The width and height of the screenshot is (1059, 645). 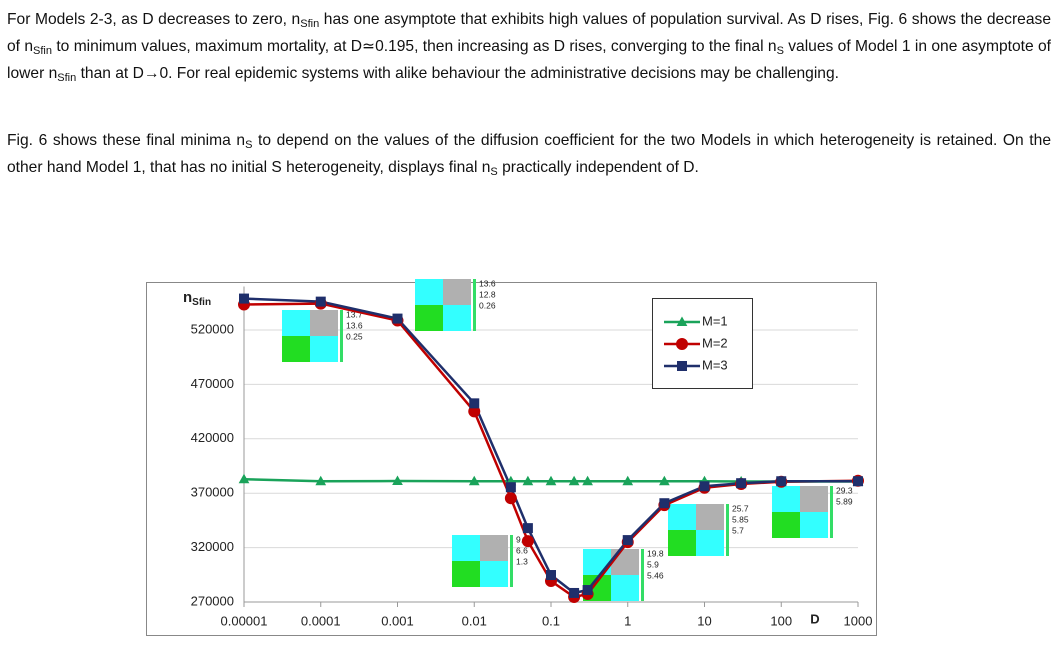 I want to click on x-tick-label: 0.1, so click(x=551, y=620).